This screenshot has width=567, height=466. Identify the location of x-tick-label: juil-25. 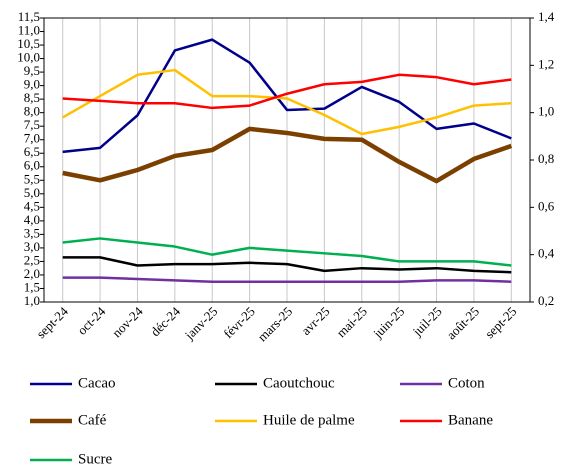
(427, 322).